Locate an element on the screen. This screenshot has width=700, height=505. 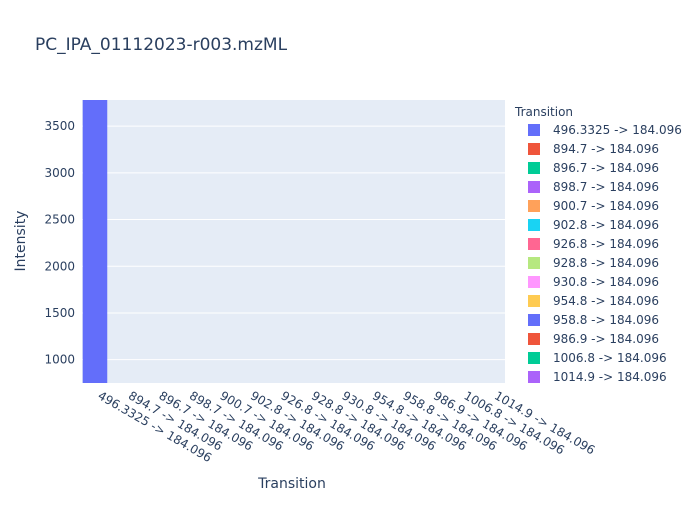
legend-item: 958.8 -> 184.096 is located at coordinates (593, 320).